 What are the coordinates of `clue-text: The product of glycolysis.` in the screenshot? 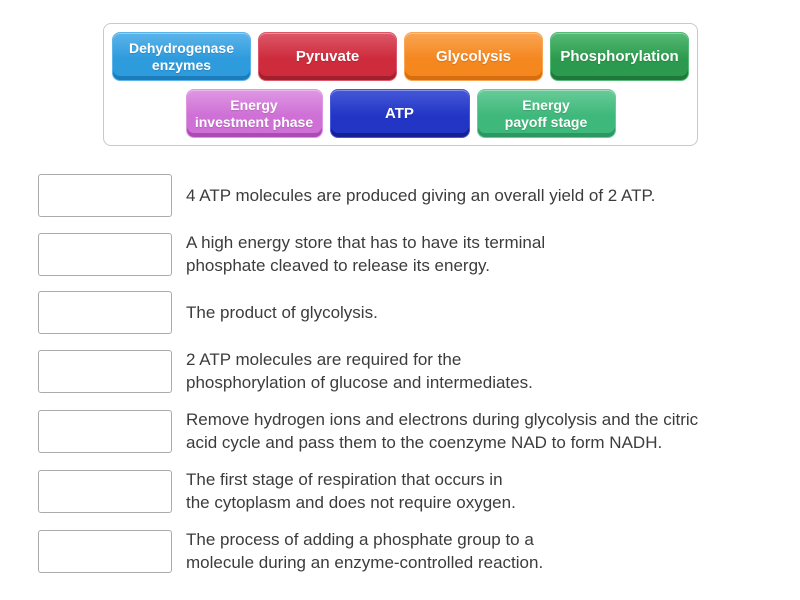 It's located at (282, 312).